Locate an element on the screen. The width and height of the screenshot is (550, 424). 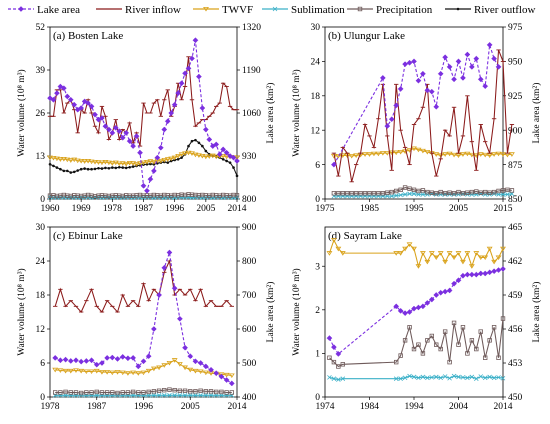
y2-tick-label: 1060 is located at coordinates (251, 114).